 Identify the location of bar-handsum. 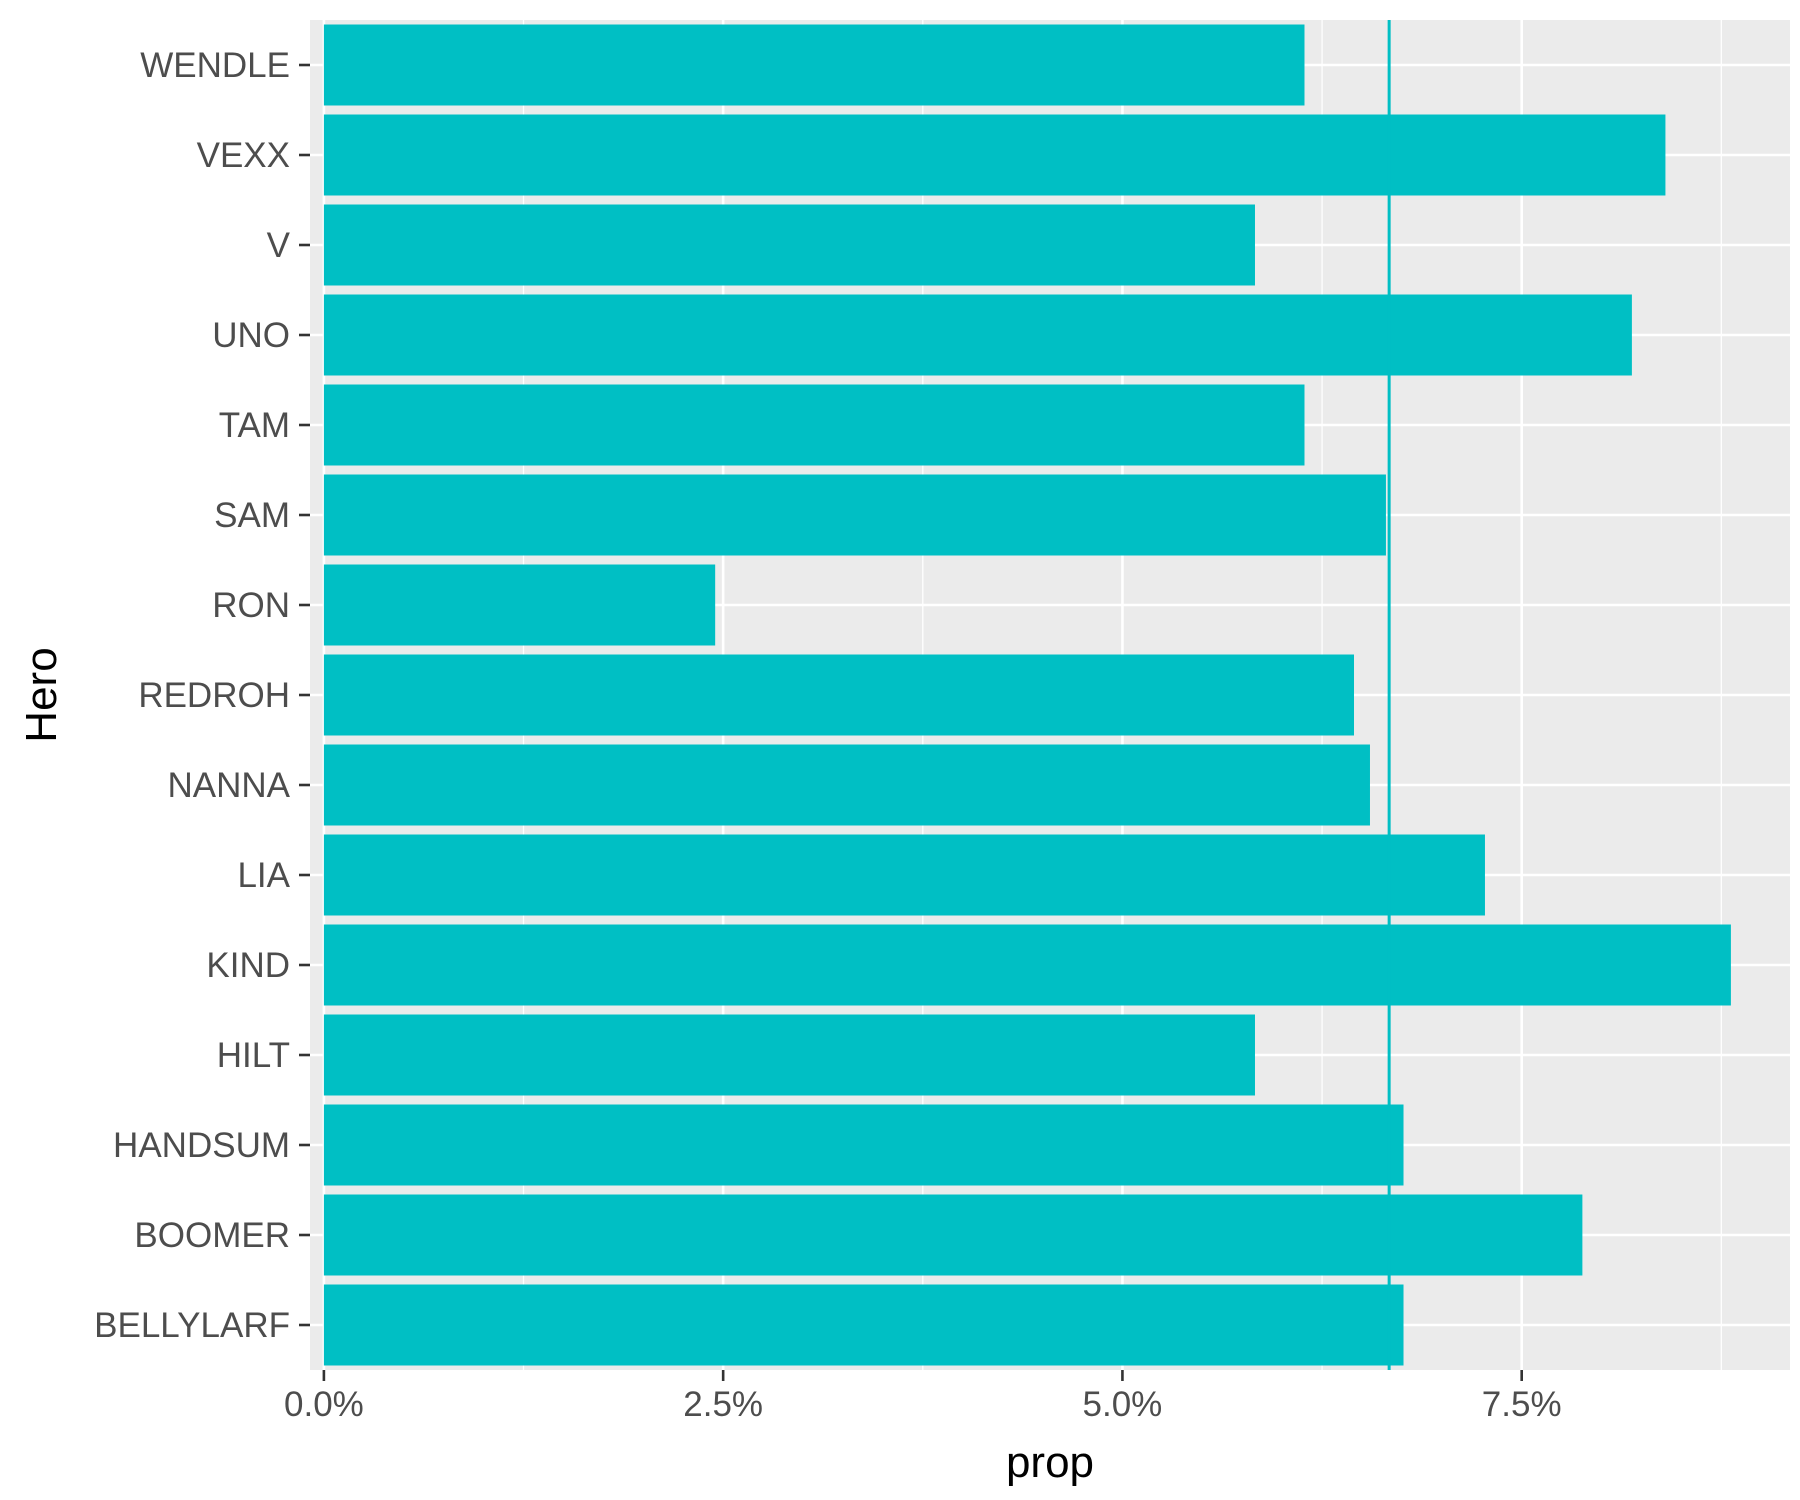
(863, 1145).